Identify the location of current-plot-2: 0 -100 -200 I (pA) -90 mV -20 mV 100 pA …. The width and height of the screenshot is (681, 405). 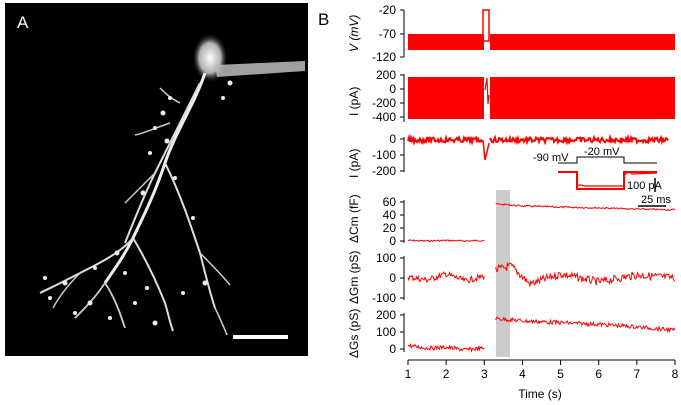
(509, 169).